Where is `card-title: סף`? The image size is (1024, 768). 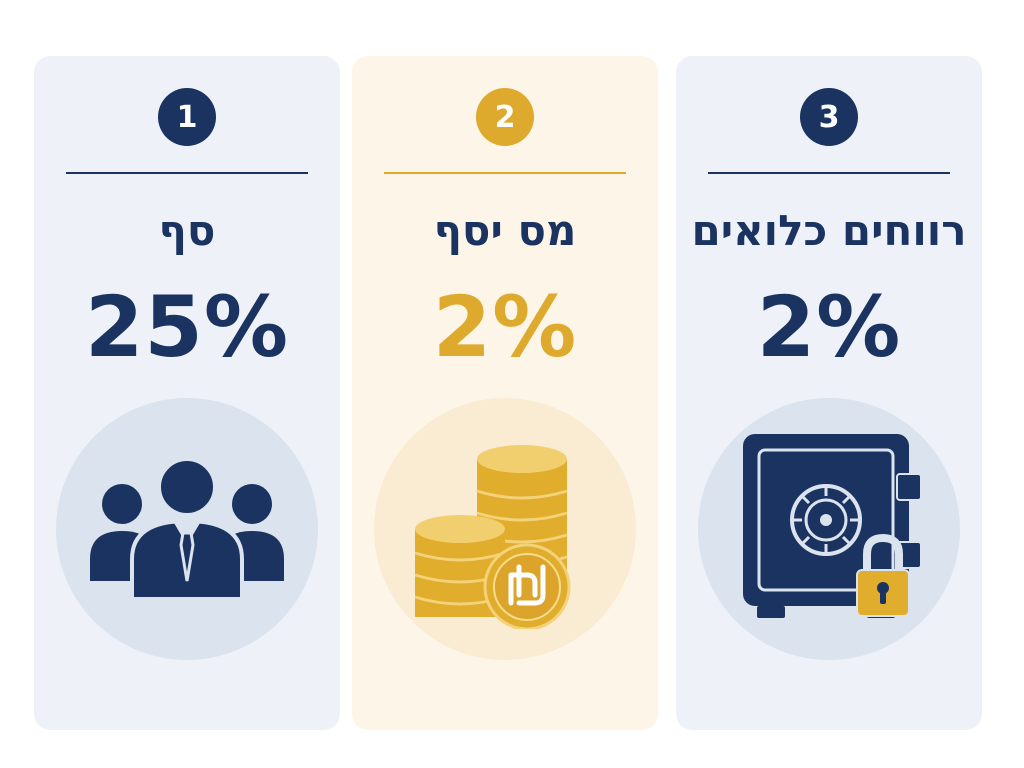
card-title: סף is located at coordinates (187, 230).